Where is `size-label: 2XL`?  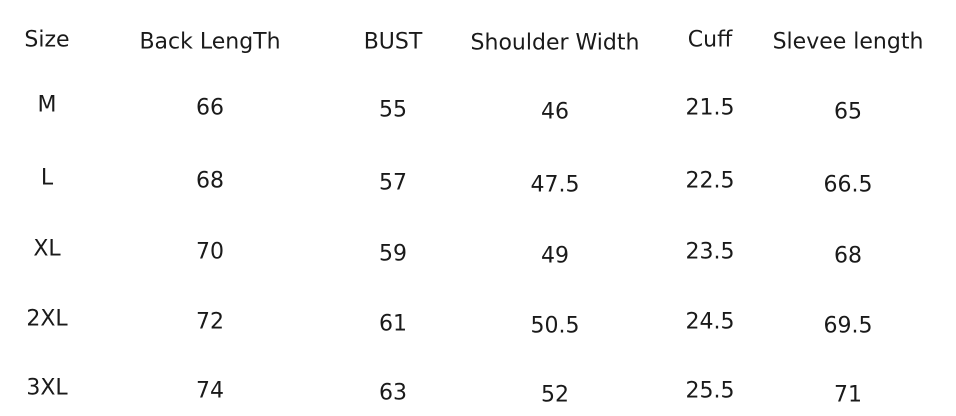
size-label: 2XL is located at coordinates (47, 319).